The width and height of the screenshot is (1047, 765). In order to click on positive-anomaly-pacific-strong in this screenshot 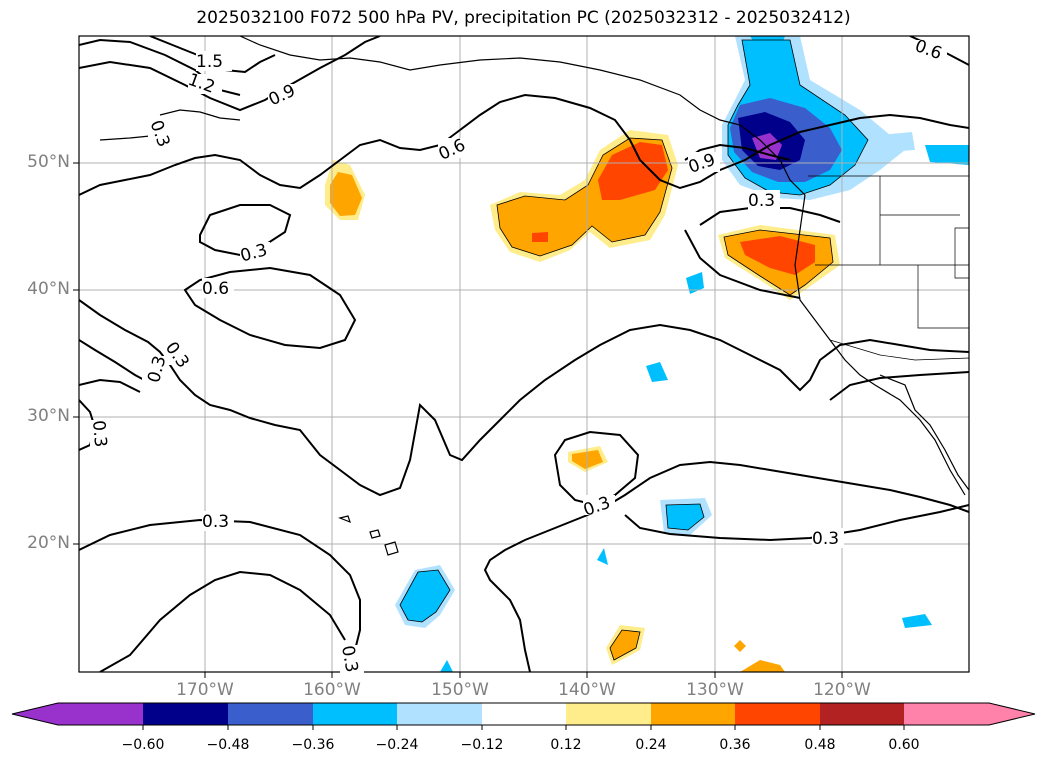, I will do `click(633, 171)`.